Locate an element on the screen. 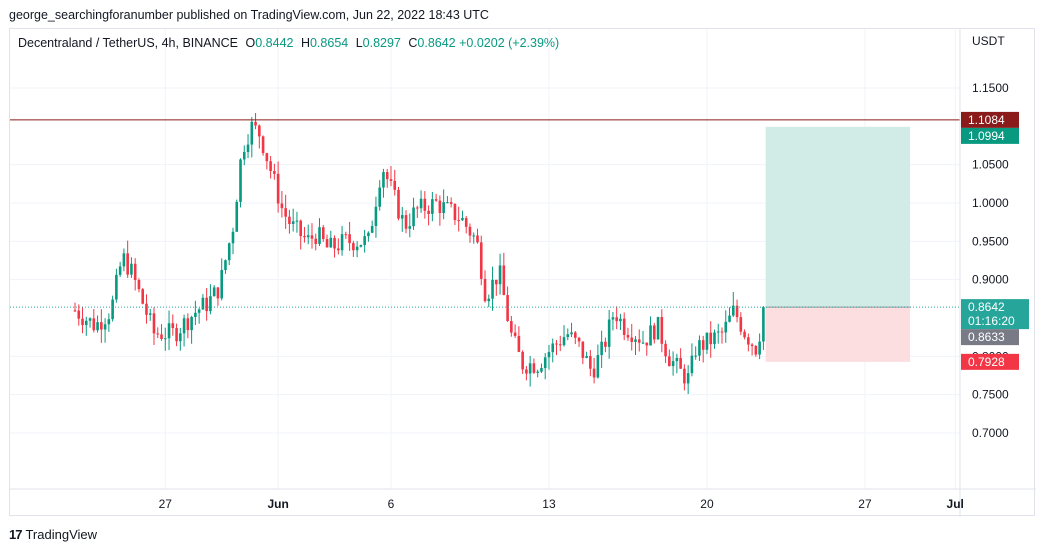 This screenshot has height=552, width=1045. long-position-loss-zone is located at coordinates (838, 334).